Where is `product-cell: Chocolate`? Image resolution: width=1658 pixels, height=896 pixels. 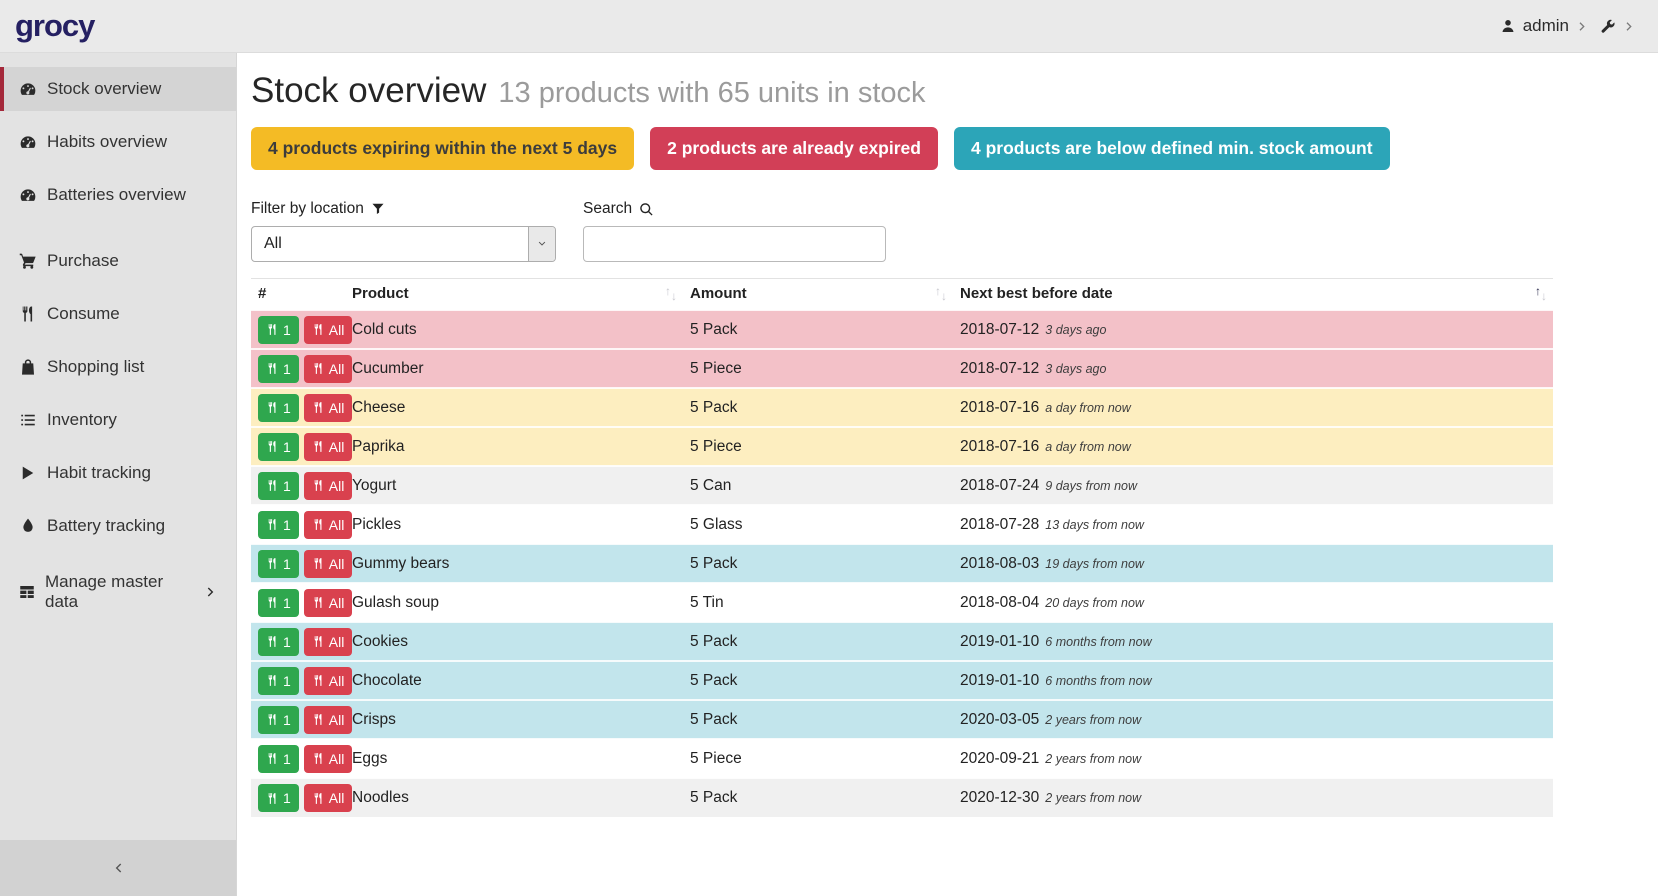
product-cell: Chocolate is located at coordinates (387, 680).